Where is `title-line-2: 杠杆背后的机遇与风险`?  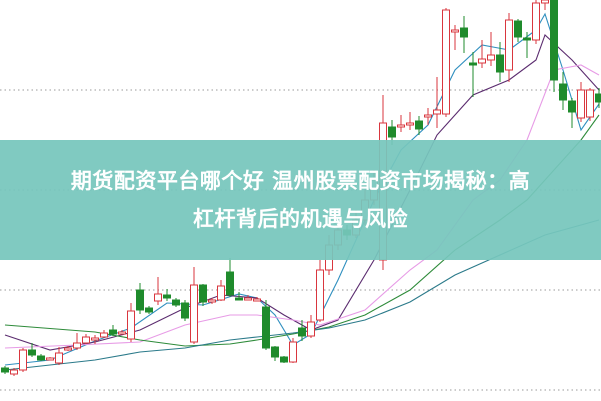 title-line-2: 杠杆背后的机遇与风险 is located at coordinates (300, 219).